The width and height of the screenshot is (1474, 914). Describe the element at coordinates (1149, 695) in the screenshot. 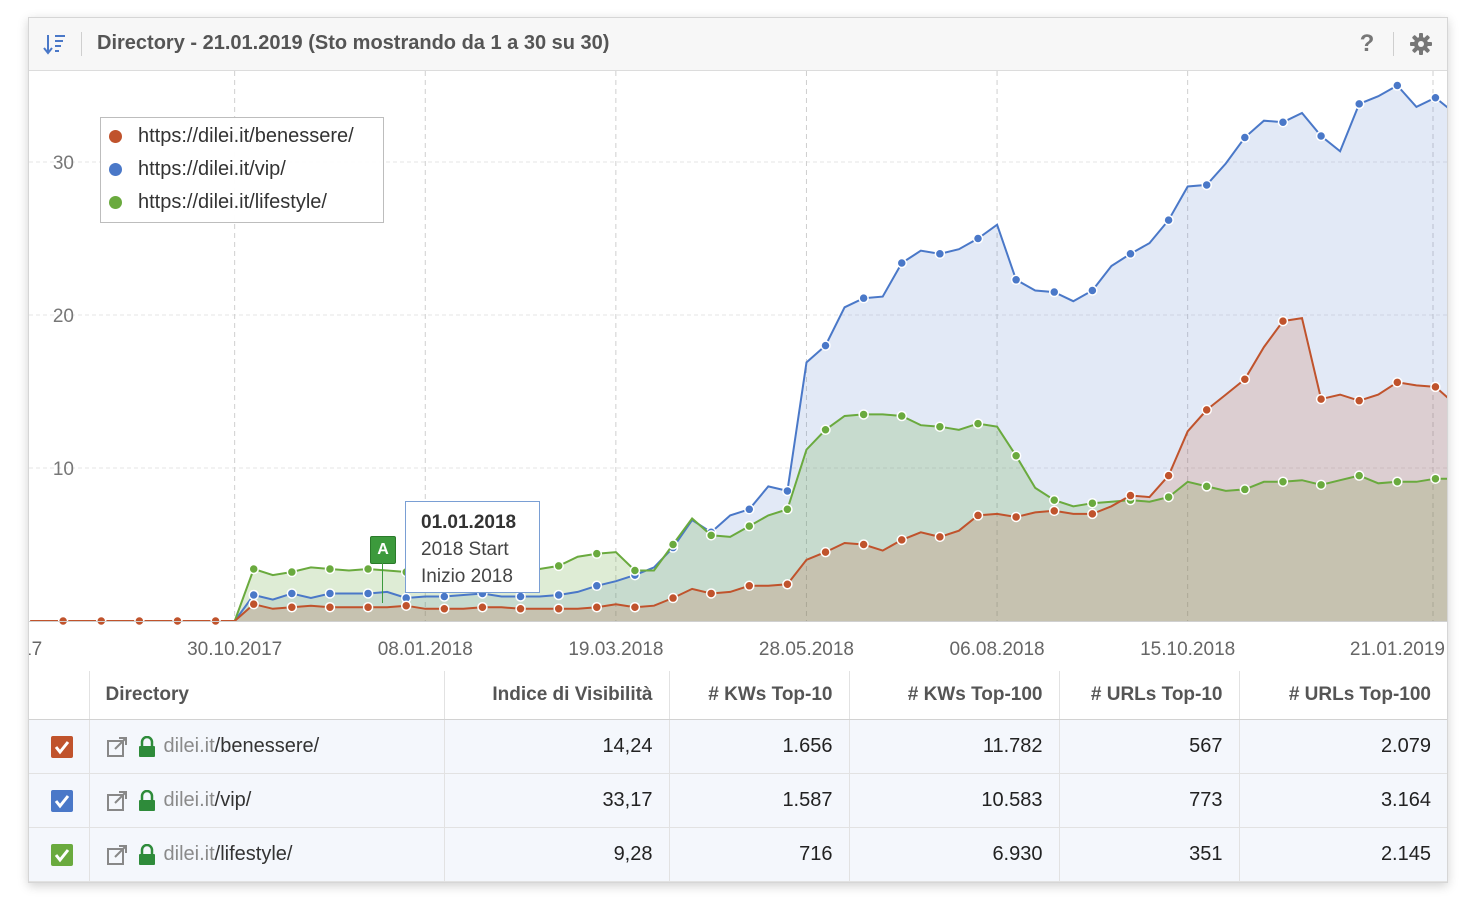

I see `column-header: # URLs Top-10` at that location.